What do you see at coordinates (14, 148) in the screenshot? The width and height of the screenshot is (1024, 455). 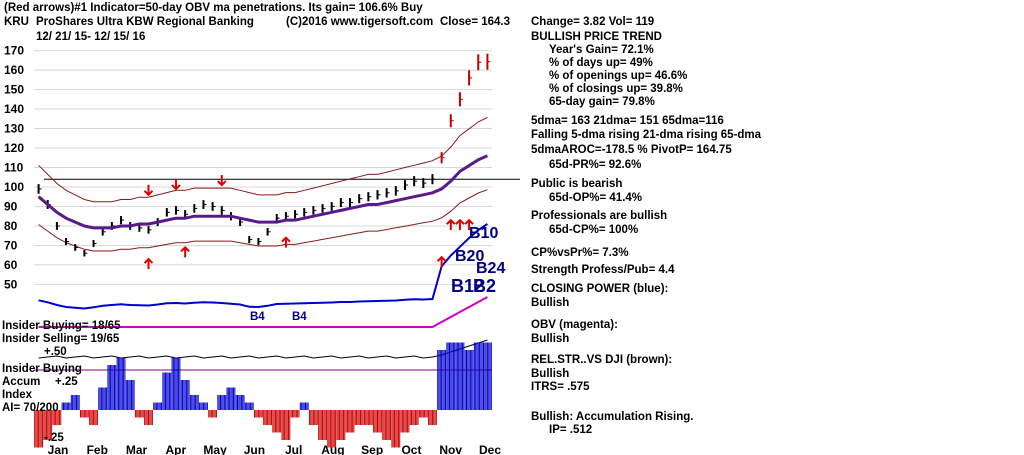 I see `y-tick-label: 120` at bounding box center [14, 148].